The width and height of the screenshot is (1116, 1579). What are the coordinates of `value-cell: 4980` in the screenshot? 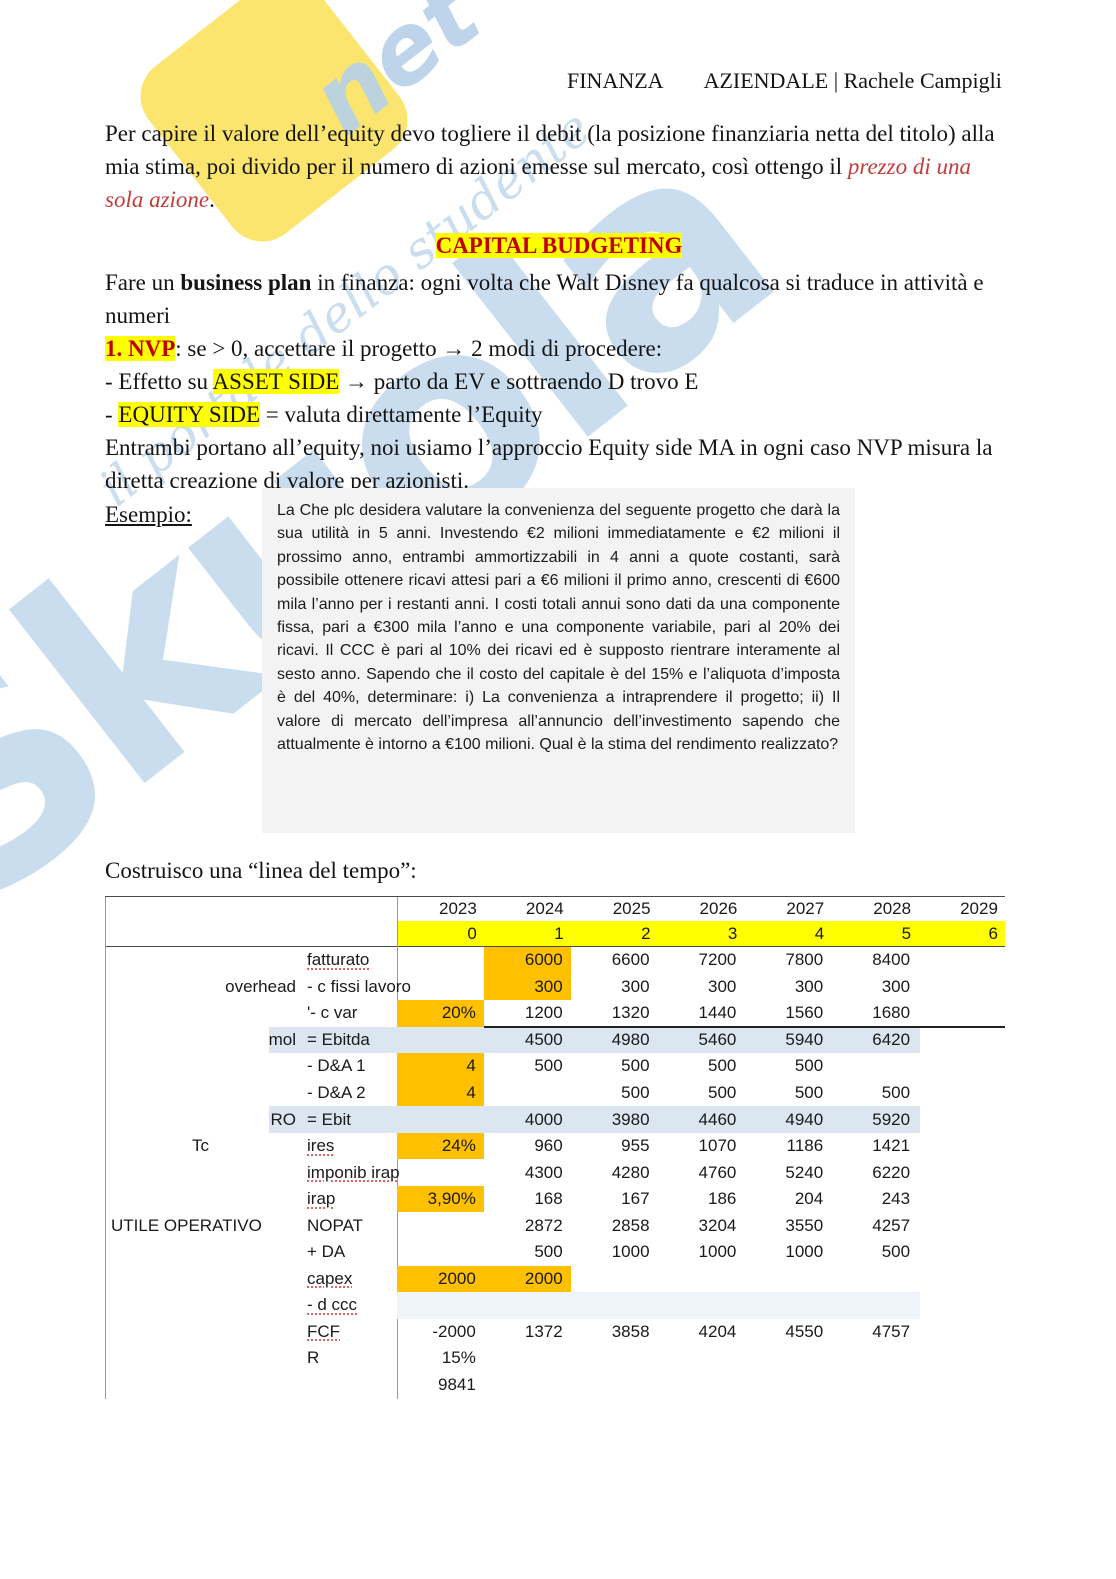 It's located at (630, 1039).